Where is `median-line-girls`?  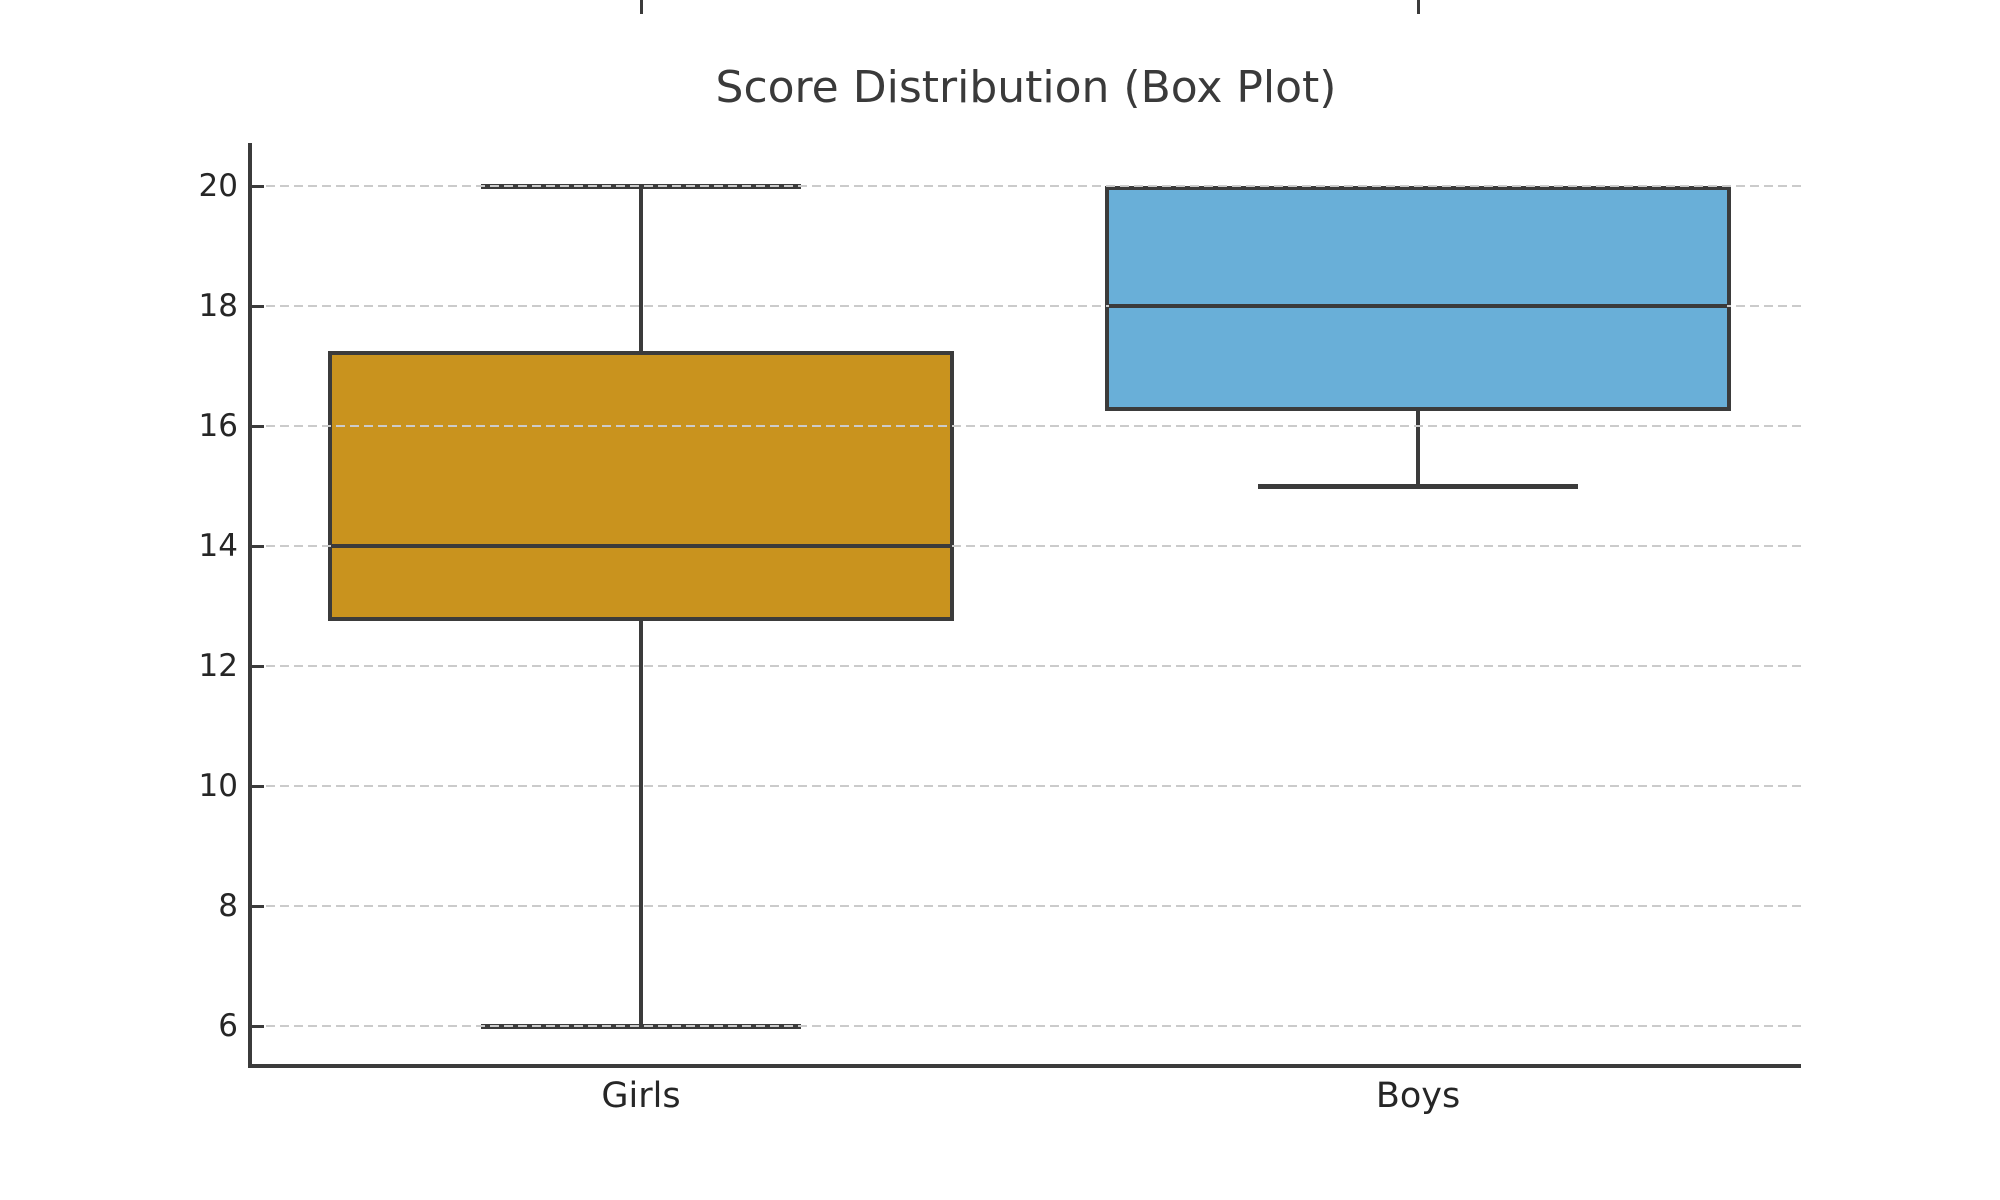
median-line-girls is located at coordinates (641, 546).